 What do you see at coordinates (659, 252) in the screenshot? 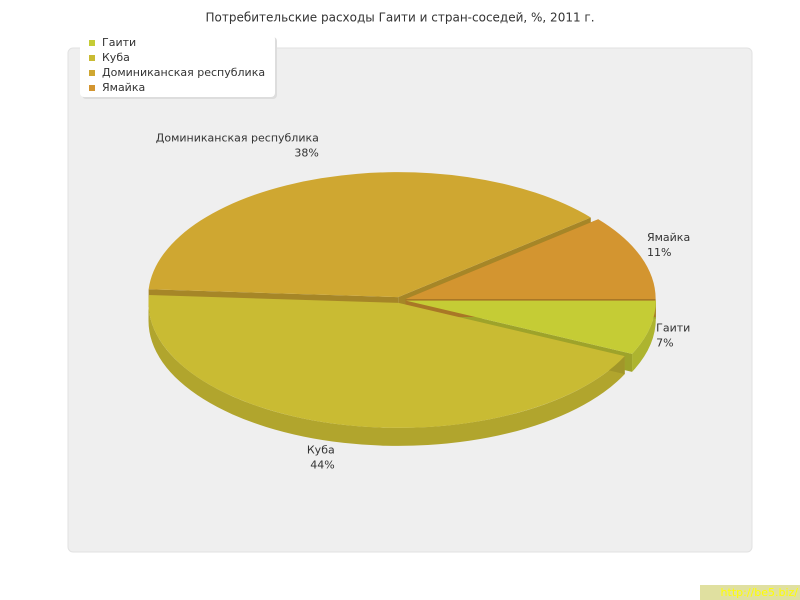
I see `value-label: 11%` at bounding box center [659, 252].